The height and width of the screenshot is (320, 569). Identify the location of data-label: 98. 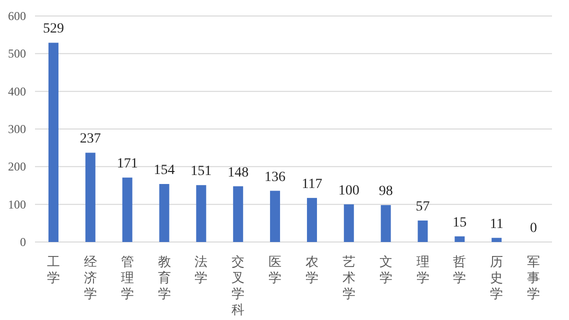
(385, 192).